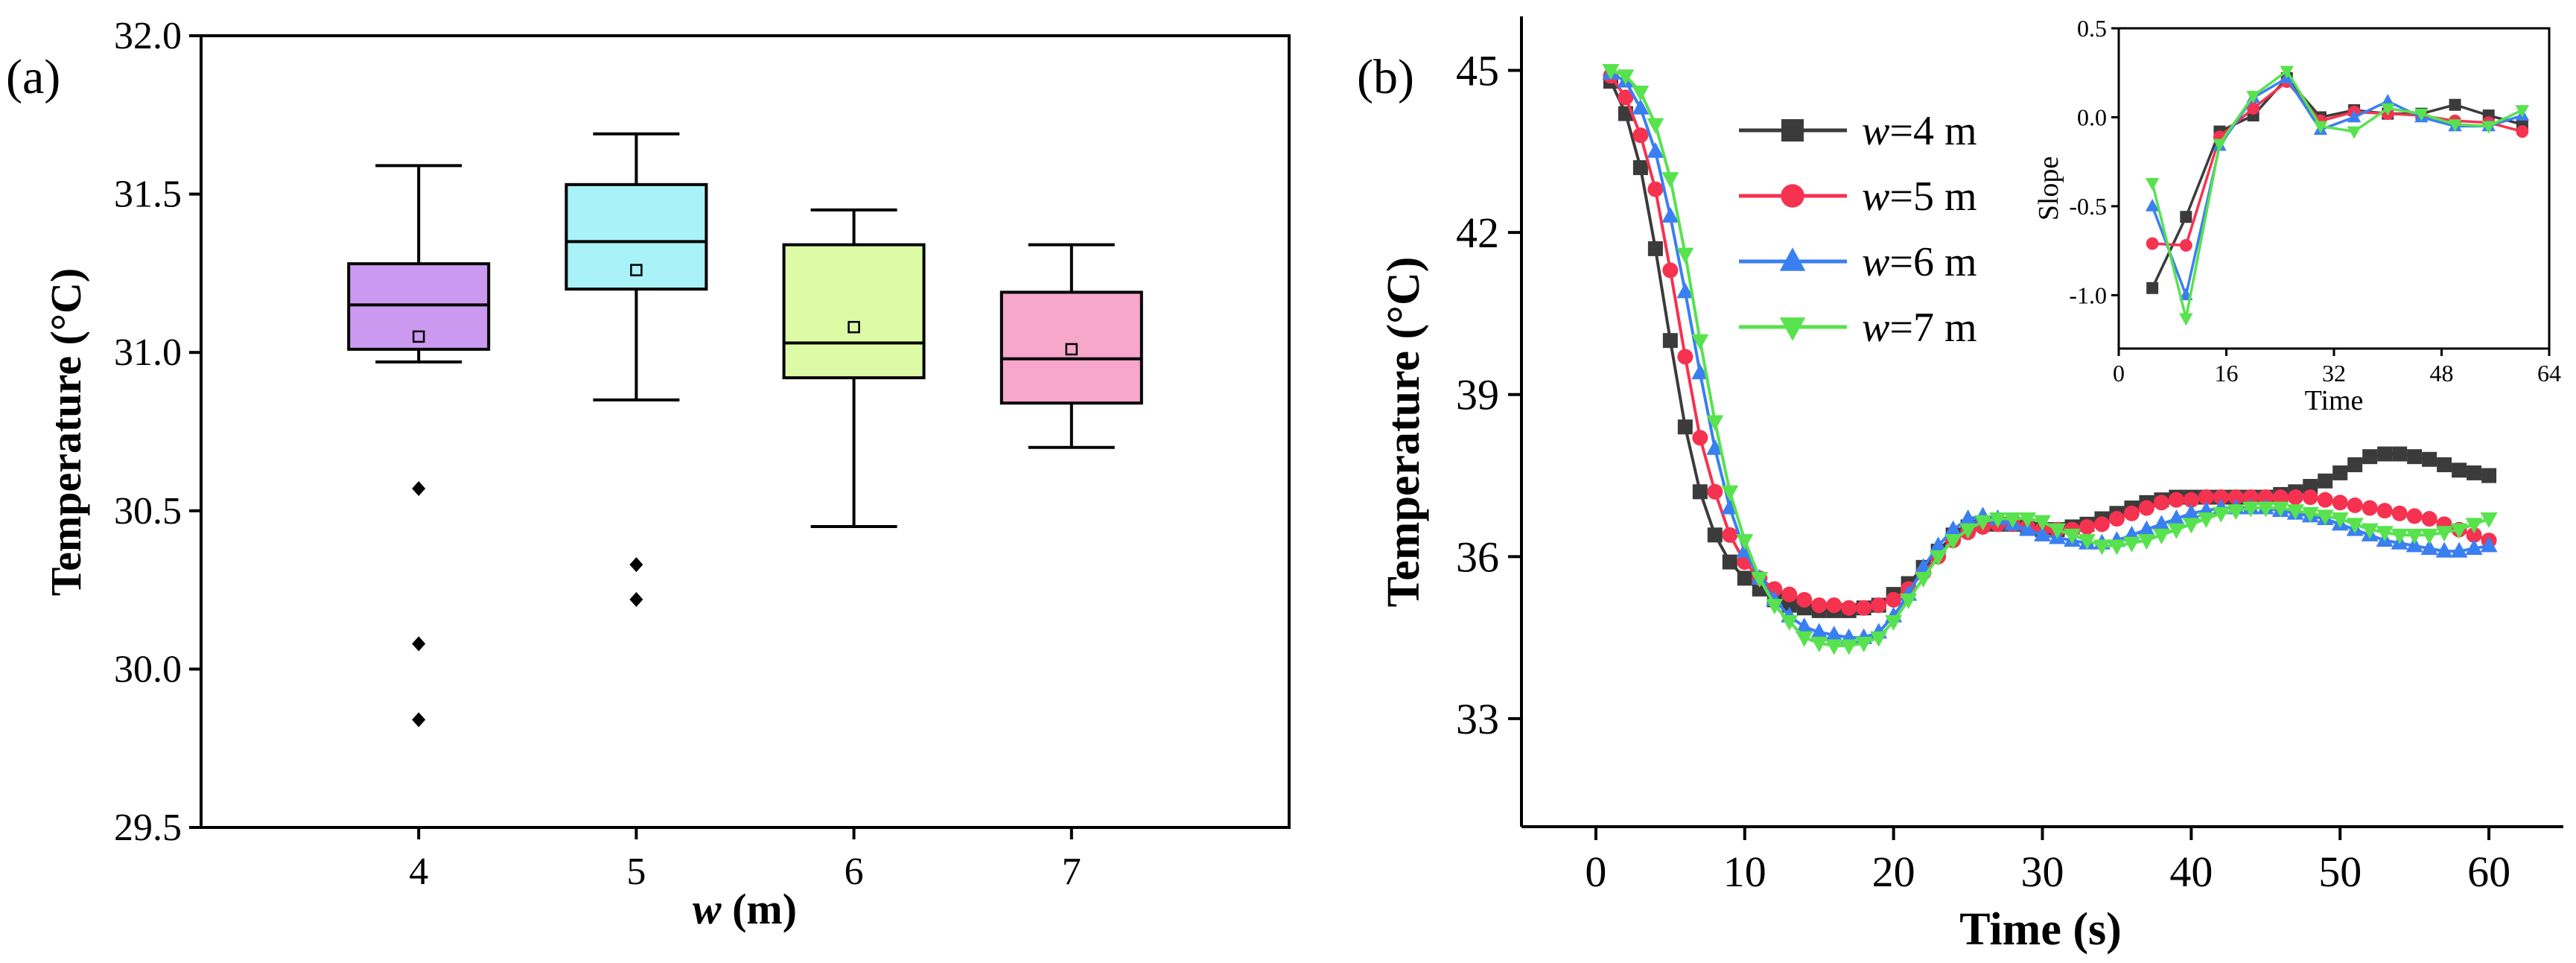  What do you see at coordinates (2488, 872) in the screenshot?
I see `x-tick-label: 60` at bounding box center [2488, 872].